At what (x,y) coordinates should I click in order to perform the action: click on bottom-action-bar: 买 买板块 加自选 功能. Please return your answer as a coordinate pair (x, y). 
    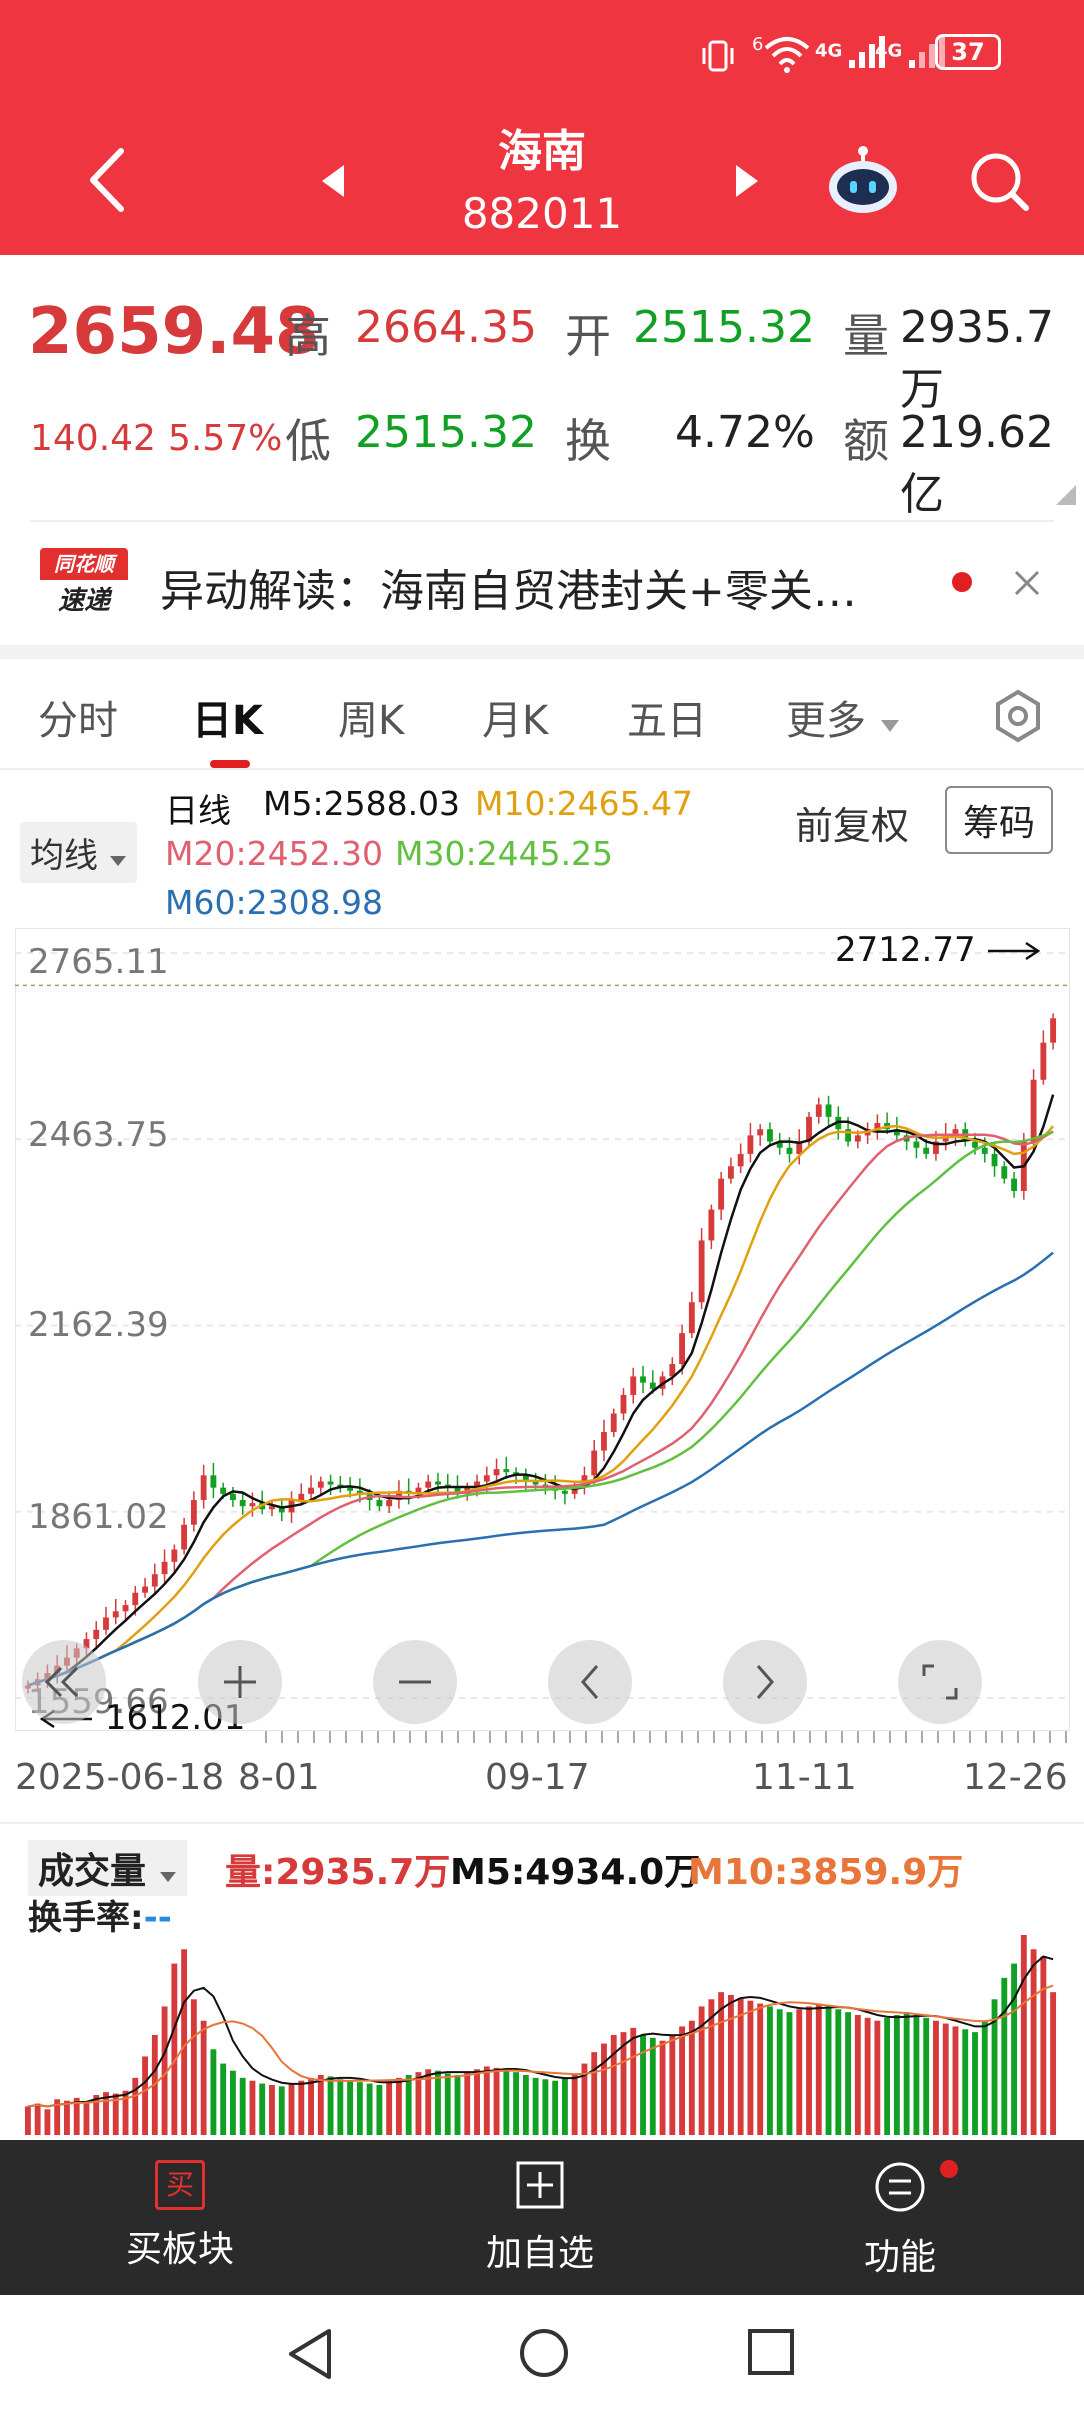
    Looking at the image, I should click on (542, 2217).